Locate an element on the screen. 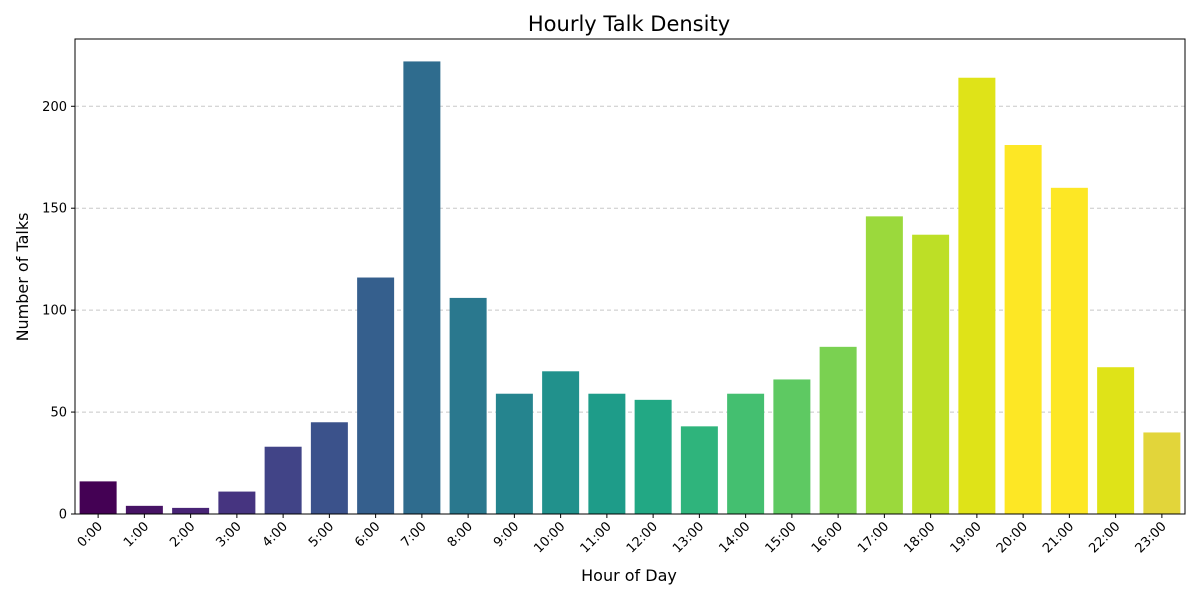 The height and width of the screenshot is (600, 1200). x-tick-label: 15:00 is located at coordinates (781, 537).